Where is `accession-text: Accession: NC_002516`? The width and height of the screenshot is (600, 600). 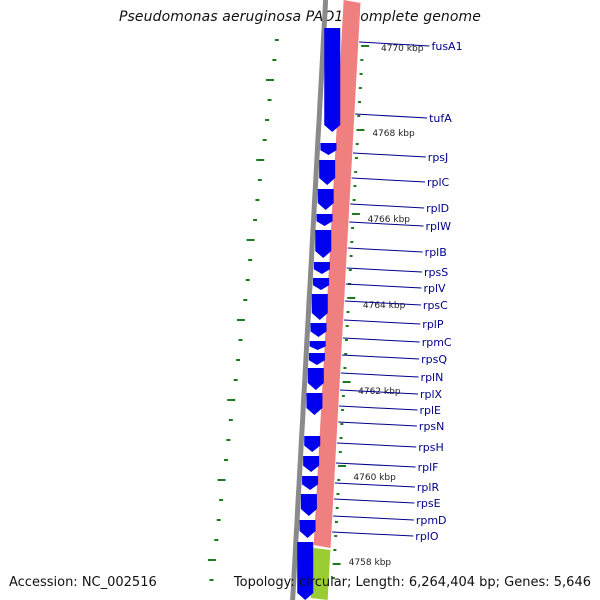
accession-text: Accession: NC_002516 is located at coordinates (83, 582).